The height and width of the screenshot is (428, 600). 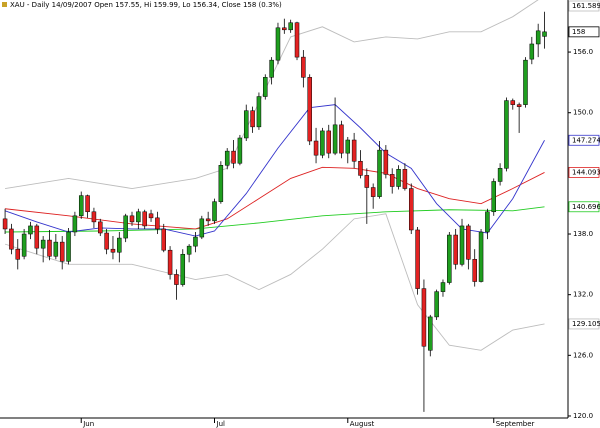 I want to click on title-icon, so click(x=4, y=4).